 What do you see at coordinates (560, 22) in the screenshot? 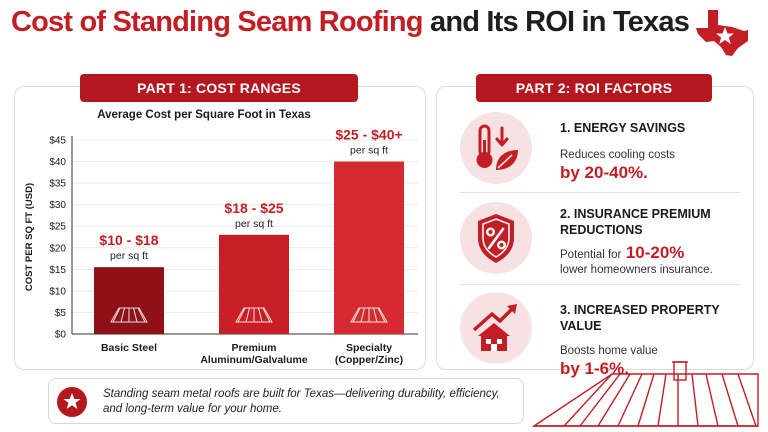
I see `title-dark: and Its ROI in Texas` at bounding box center [560, 22].